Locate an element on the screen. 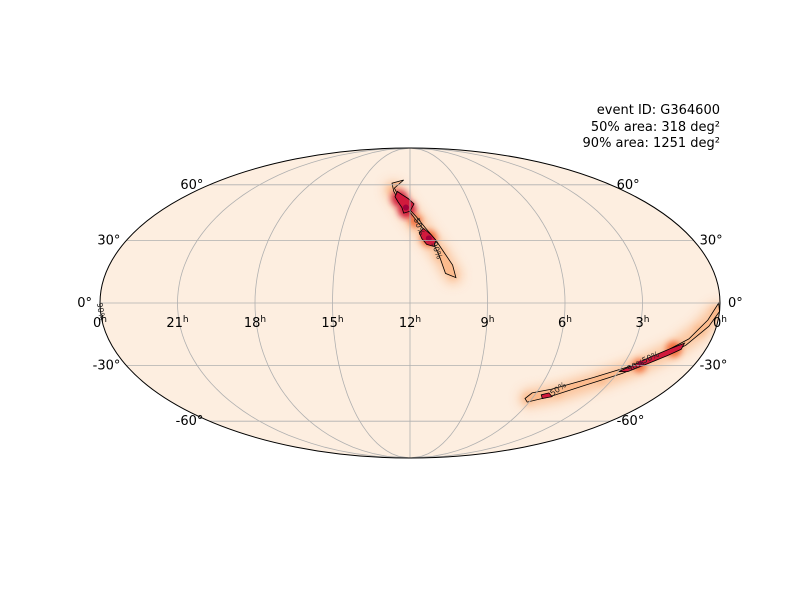  ra-gridline-6h is located at coordinates (487, 303).